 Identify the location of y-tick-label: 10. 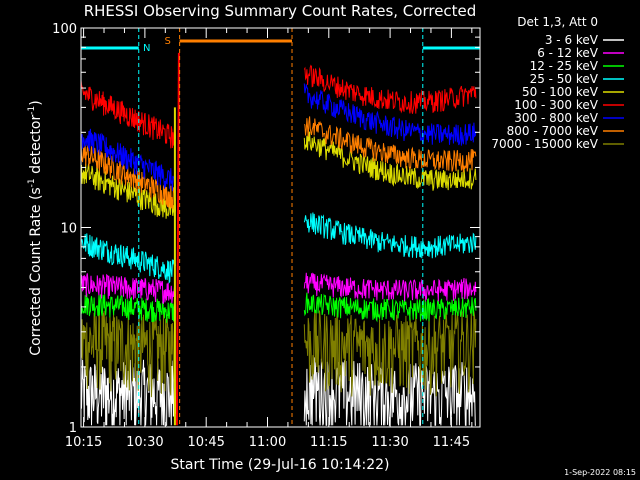
(68, 229).